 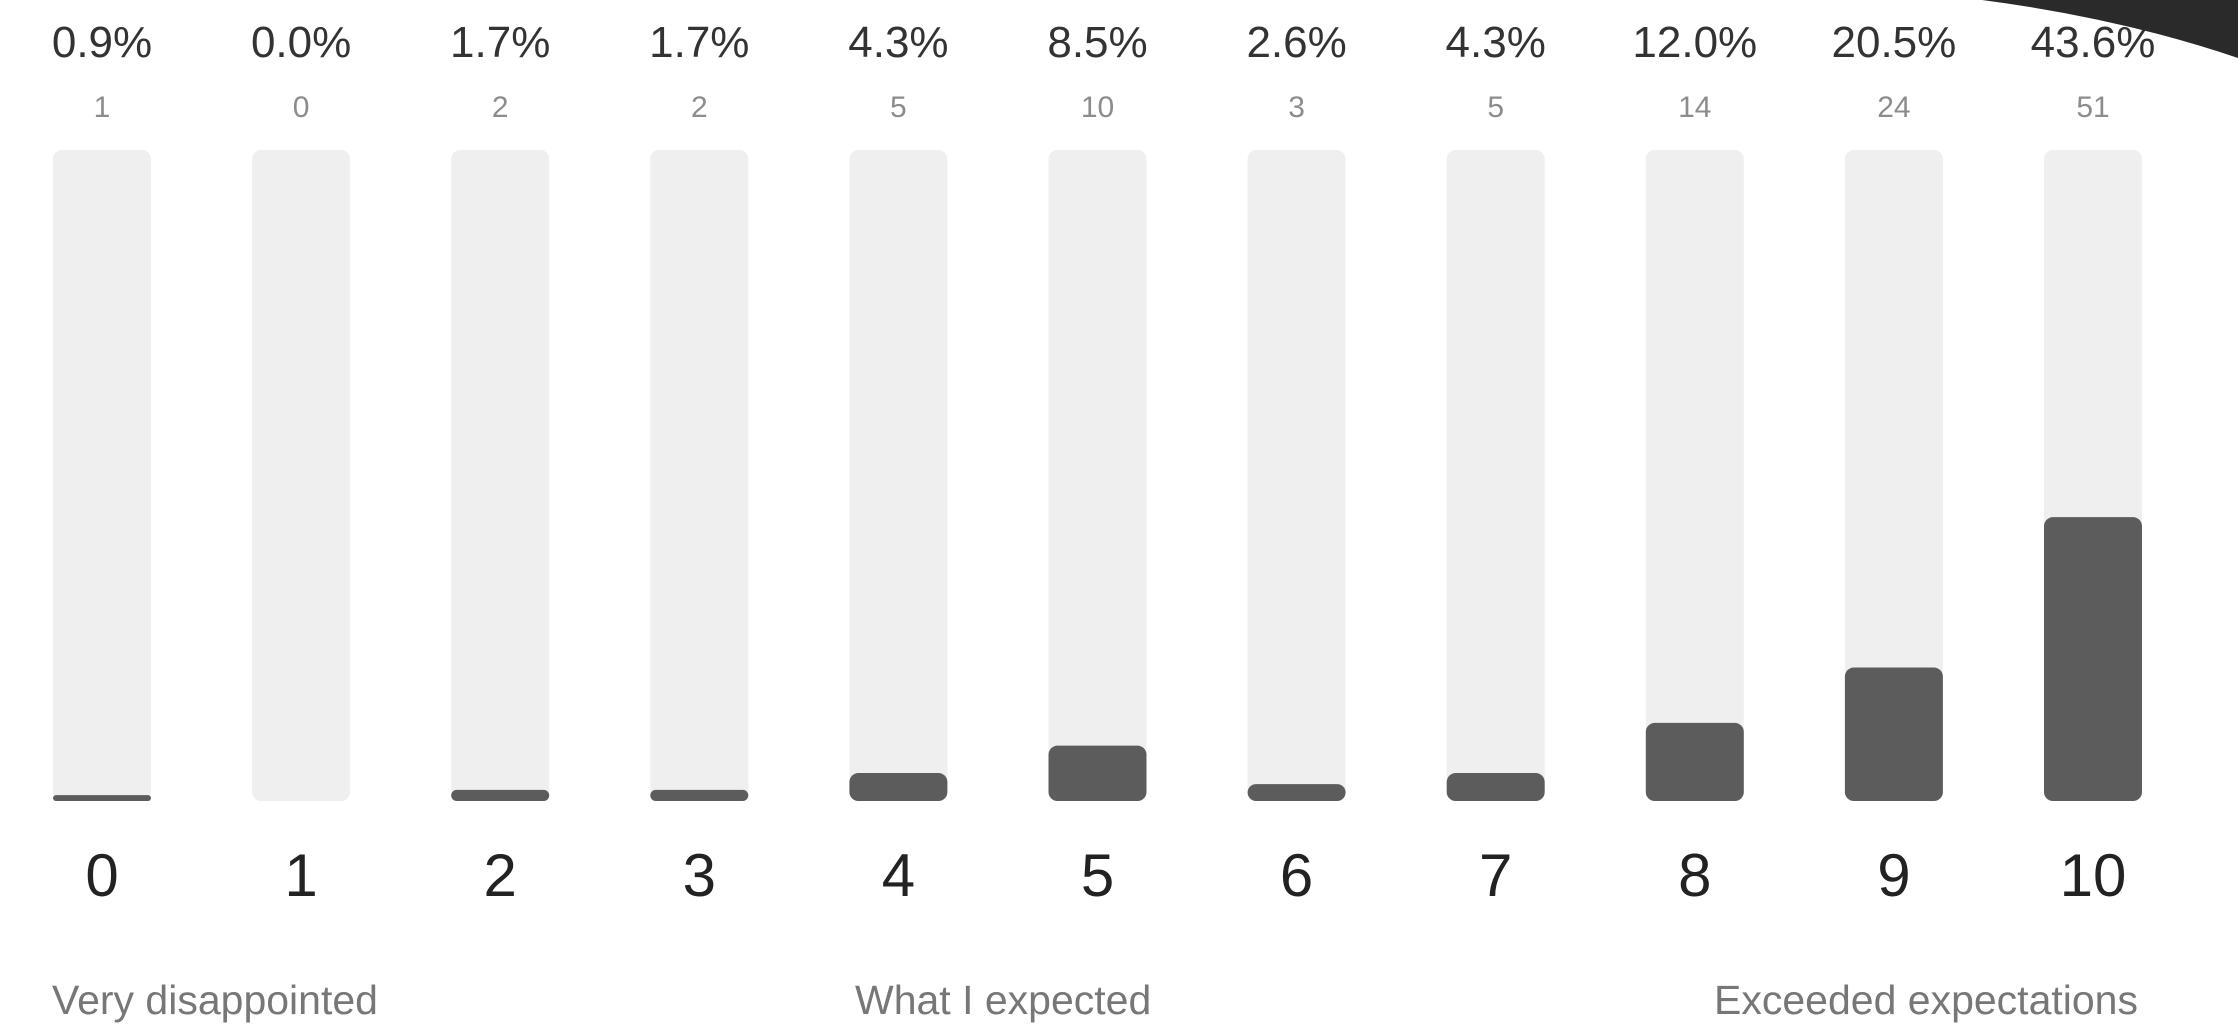 I want to click on percent-label: 2.6%, so click(x=1296, y=42).